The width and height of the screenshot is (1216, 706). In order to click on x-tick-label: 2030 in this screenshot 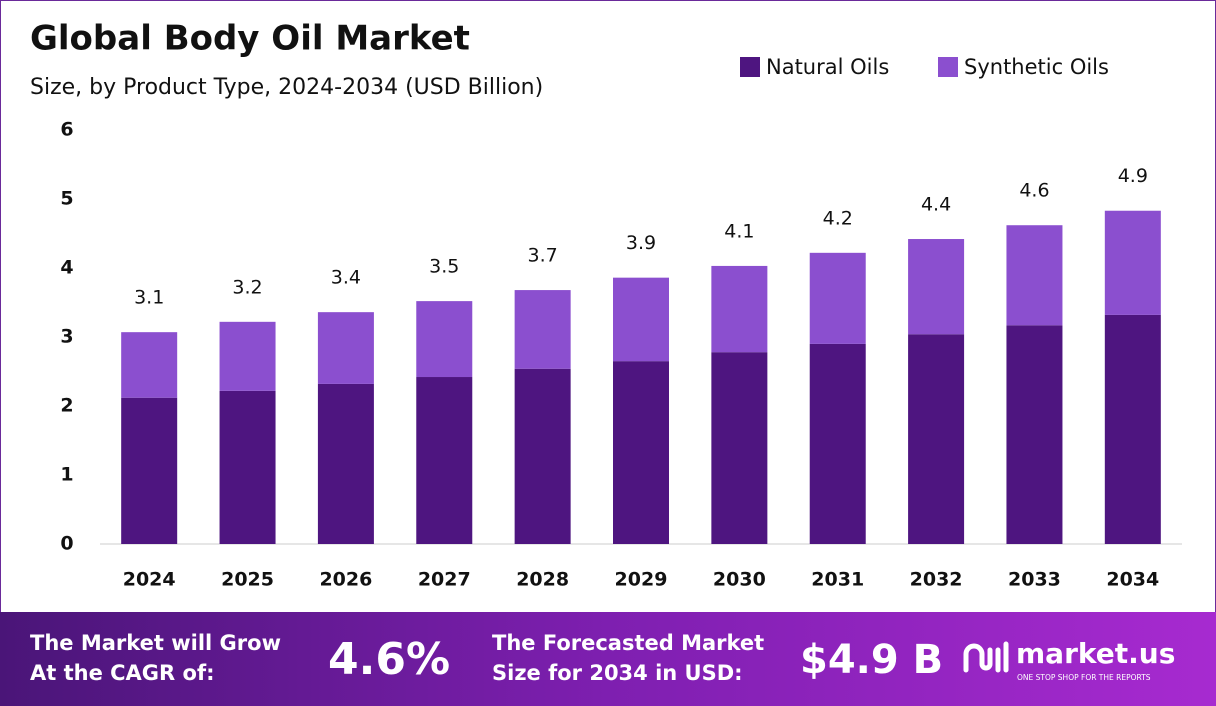, I will do `click(739, 580)`.